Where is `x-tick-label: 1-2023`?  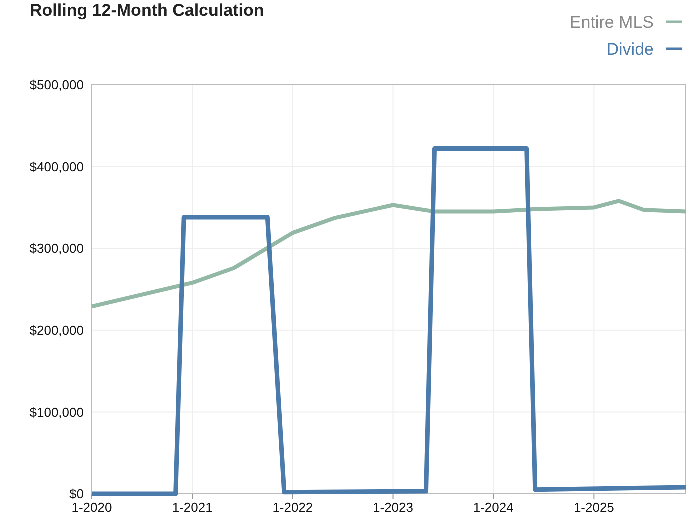
x-tick-label: 1-2023 is located at coordinates (393, 507).